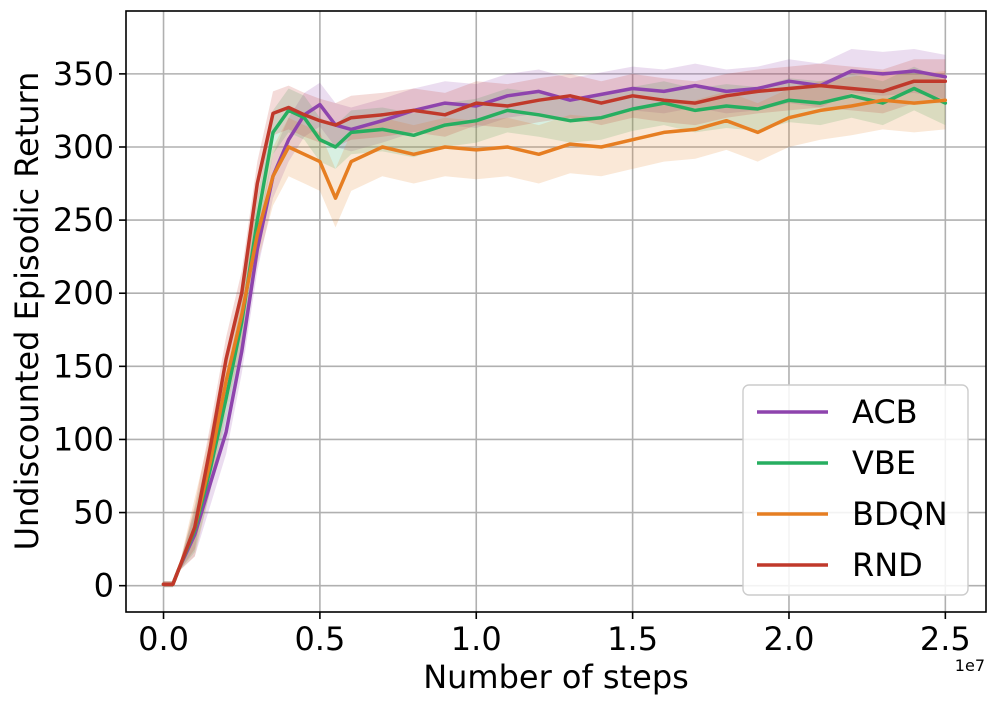 The image size is (997, 707). Describe the element at coordinates (93, 513) in the screenshot. I see `y-tick-label: 50` at that location.